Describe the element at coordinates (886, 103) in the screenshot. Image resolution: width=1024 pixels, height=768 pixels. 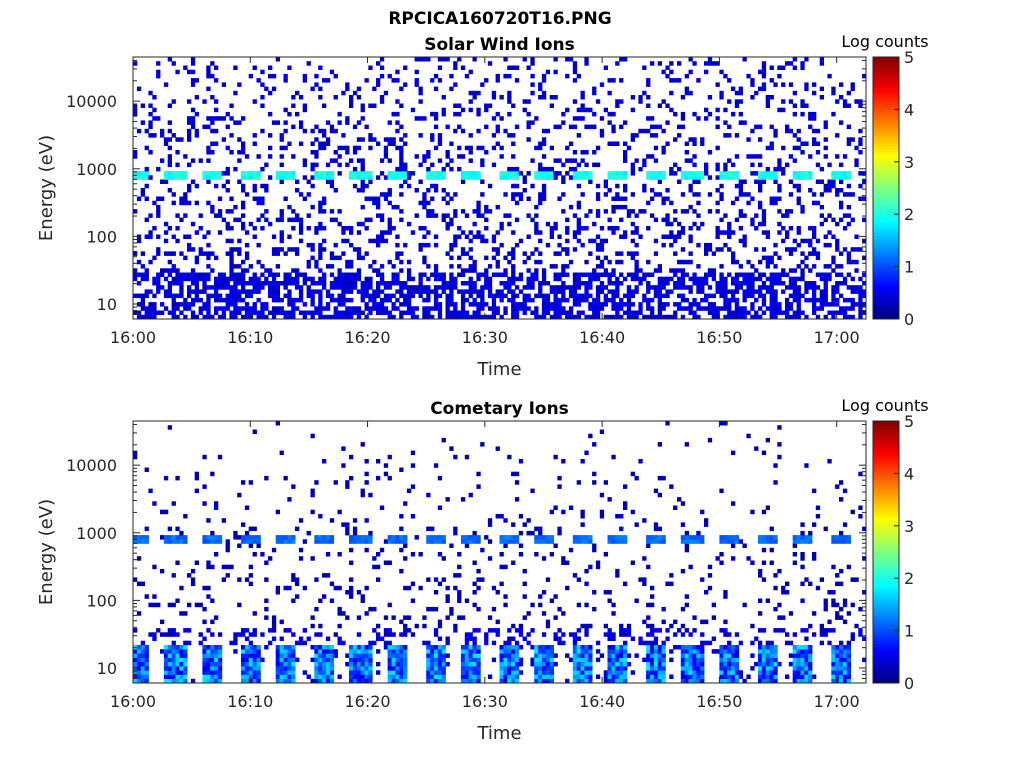
I see `colorbar-swatch` at that location.